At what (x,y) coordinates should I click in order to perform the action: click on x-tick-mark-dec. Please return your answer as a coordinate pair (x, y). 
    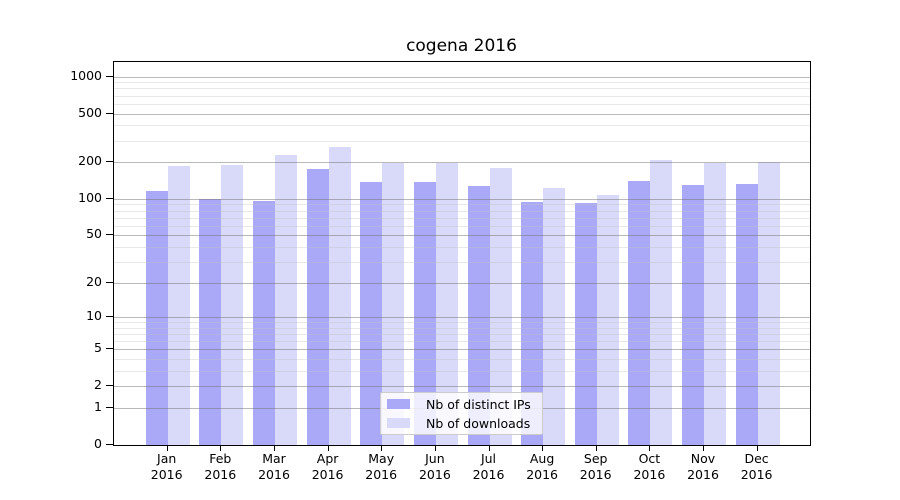
    Looking at the image, I should click on (757, 448).